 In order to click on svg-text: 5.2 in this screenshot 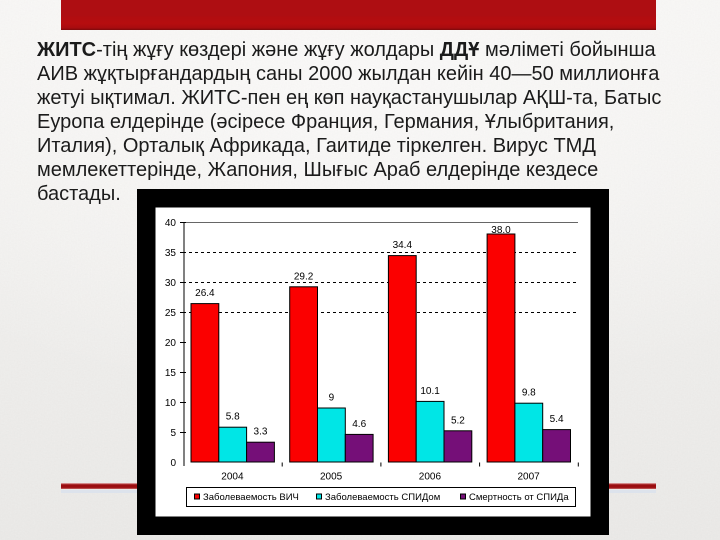, I will do `click(458, 420)`.